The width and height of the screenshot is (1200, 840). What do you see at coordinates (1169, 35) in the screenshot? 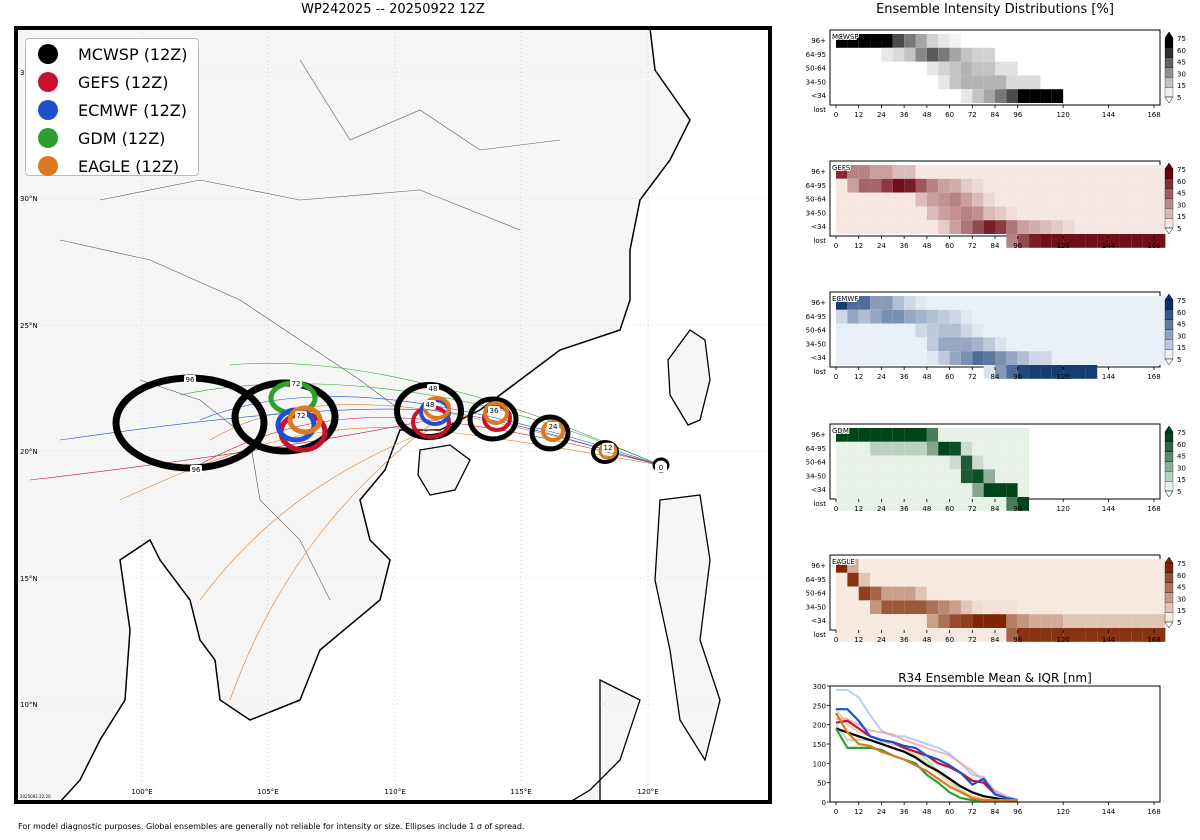
I see `colorbar-arrow-top` at bounding box center [1169, 35].